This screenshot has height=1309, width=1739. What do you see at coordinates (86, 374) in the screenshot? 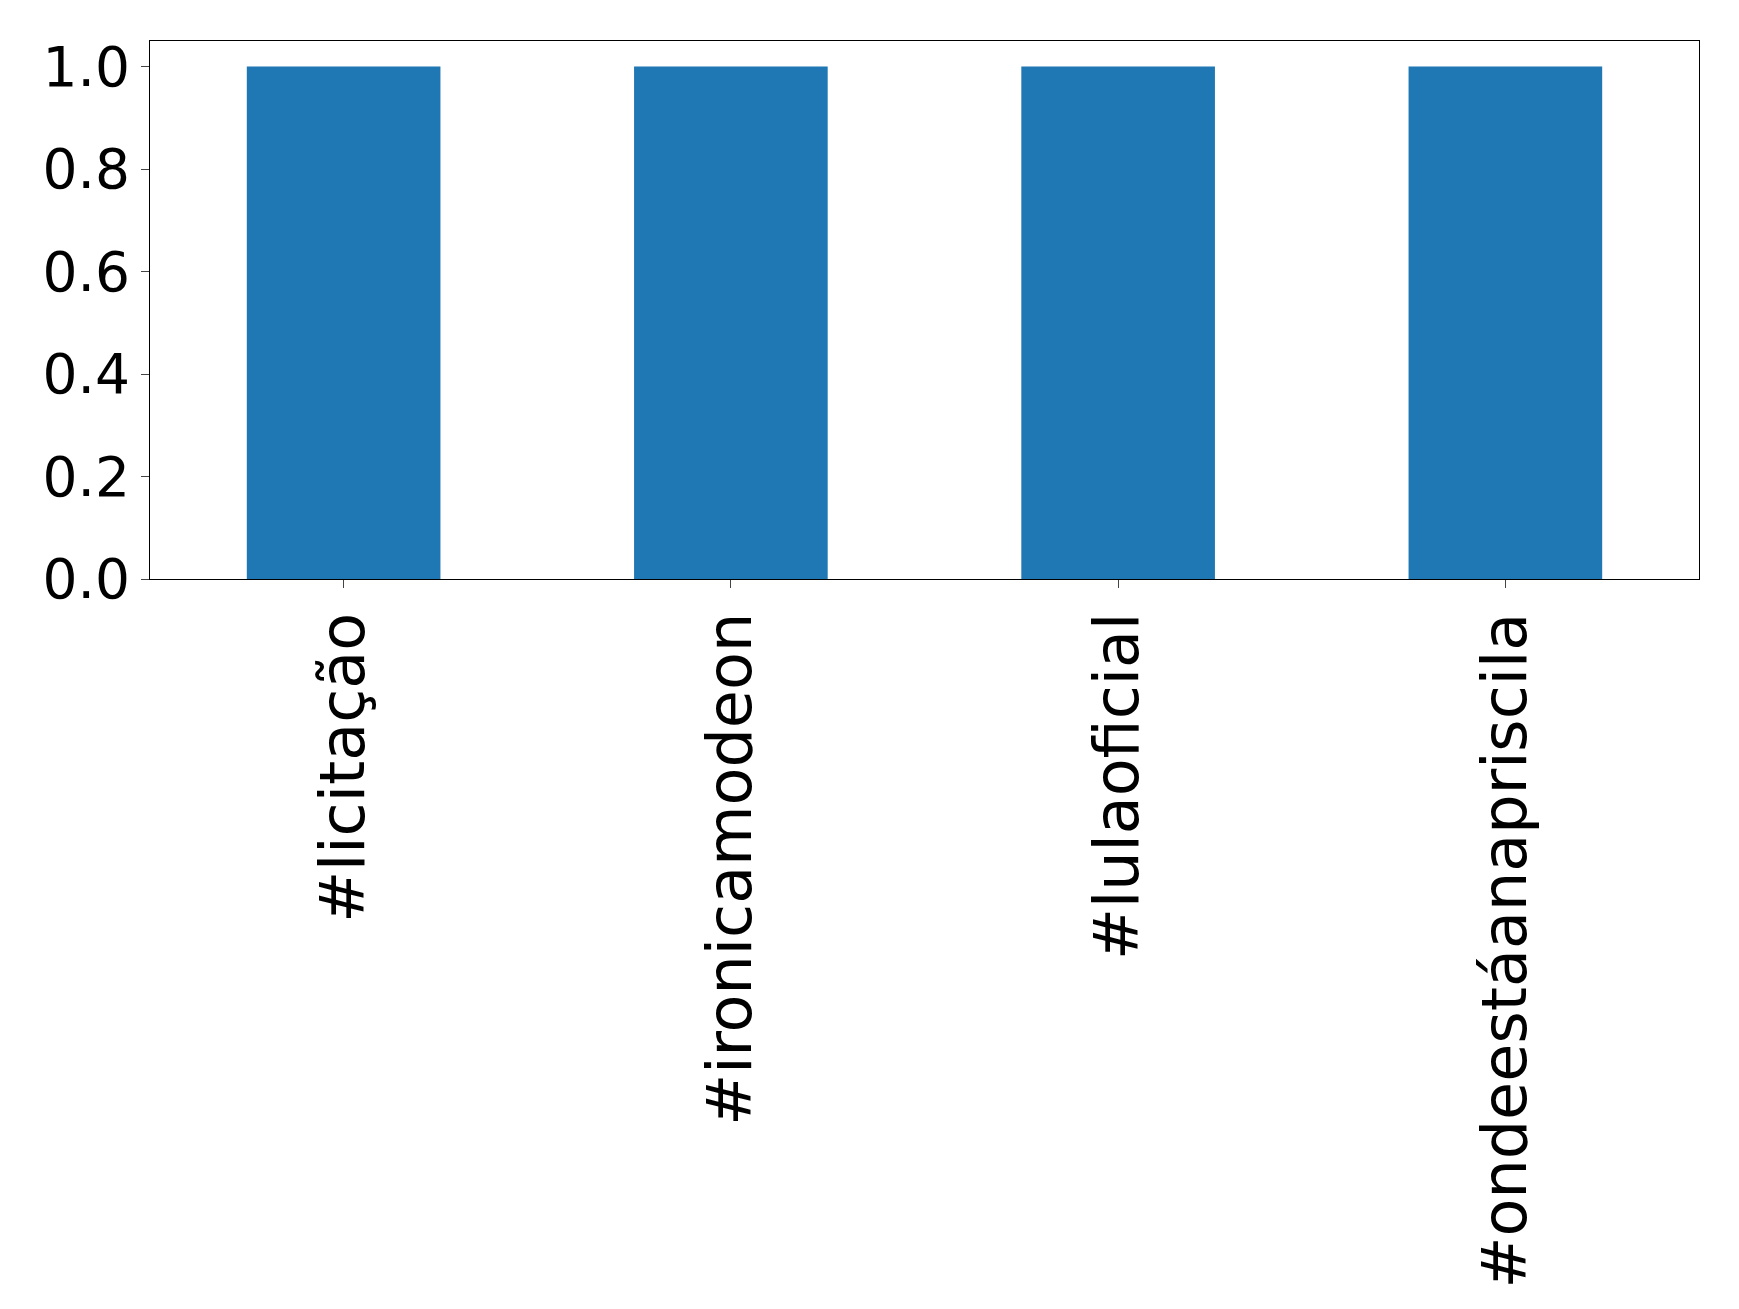
I see `y-tick-label: 0.4` at bounding box center [86, 374].